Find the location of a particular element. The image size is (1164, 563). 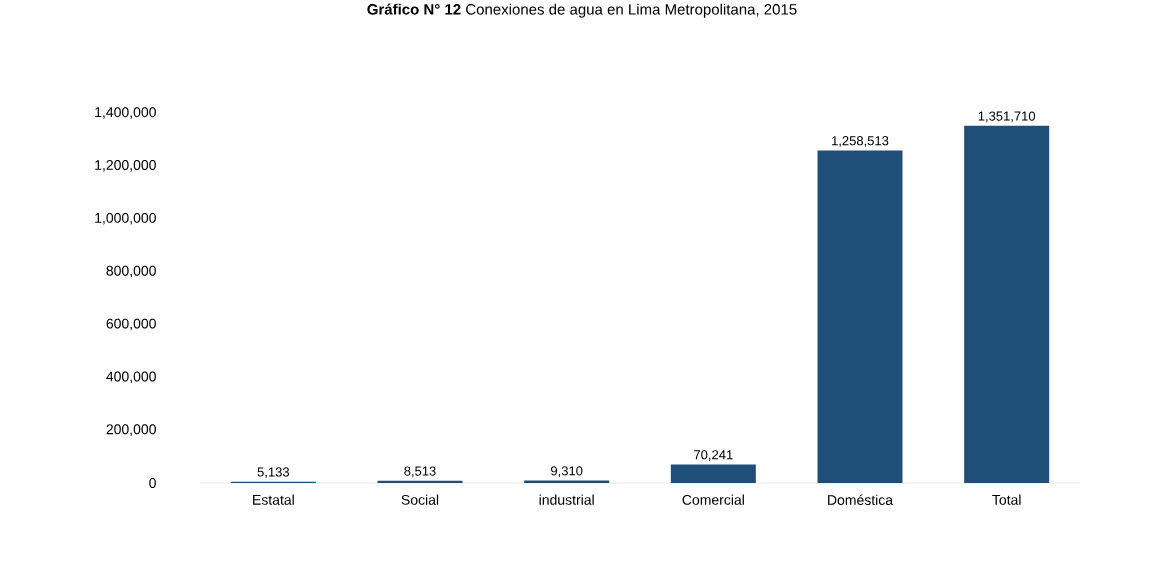

data-label: 1,351,710 is located at coordinates (1007, 117).